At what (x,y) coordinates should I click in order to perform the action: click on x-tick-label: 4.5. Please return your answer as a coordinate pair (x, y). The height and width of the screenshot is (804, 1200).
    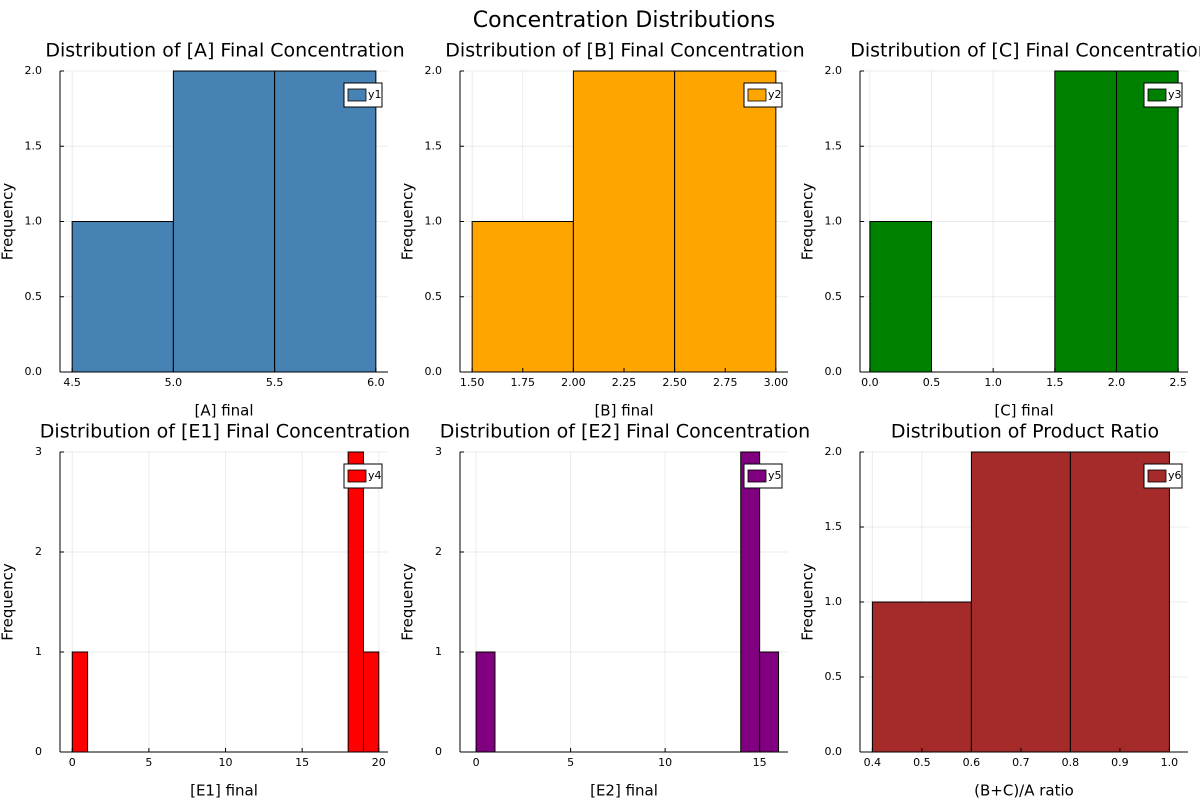
    Looking at the image, I should click on (72, 382).